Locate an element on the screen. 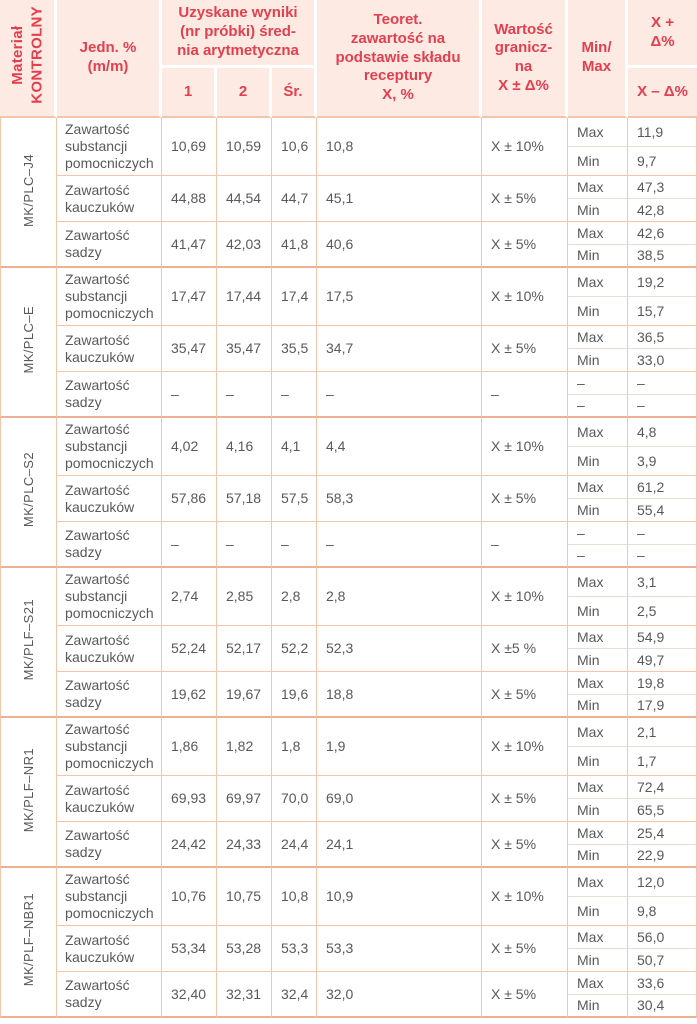  header-limit: Wartość granicz- na X ± Δ% is located at coordinates (525, 59).